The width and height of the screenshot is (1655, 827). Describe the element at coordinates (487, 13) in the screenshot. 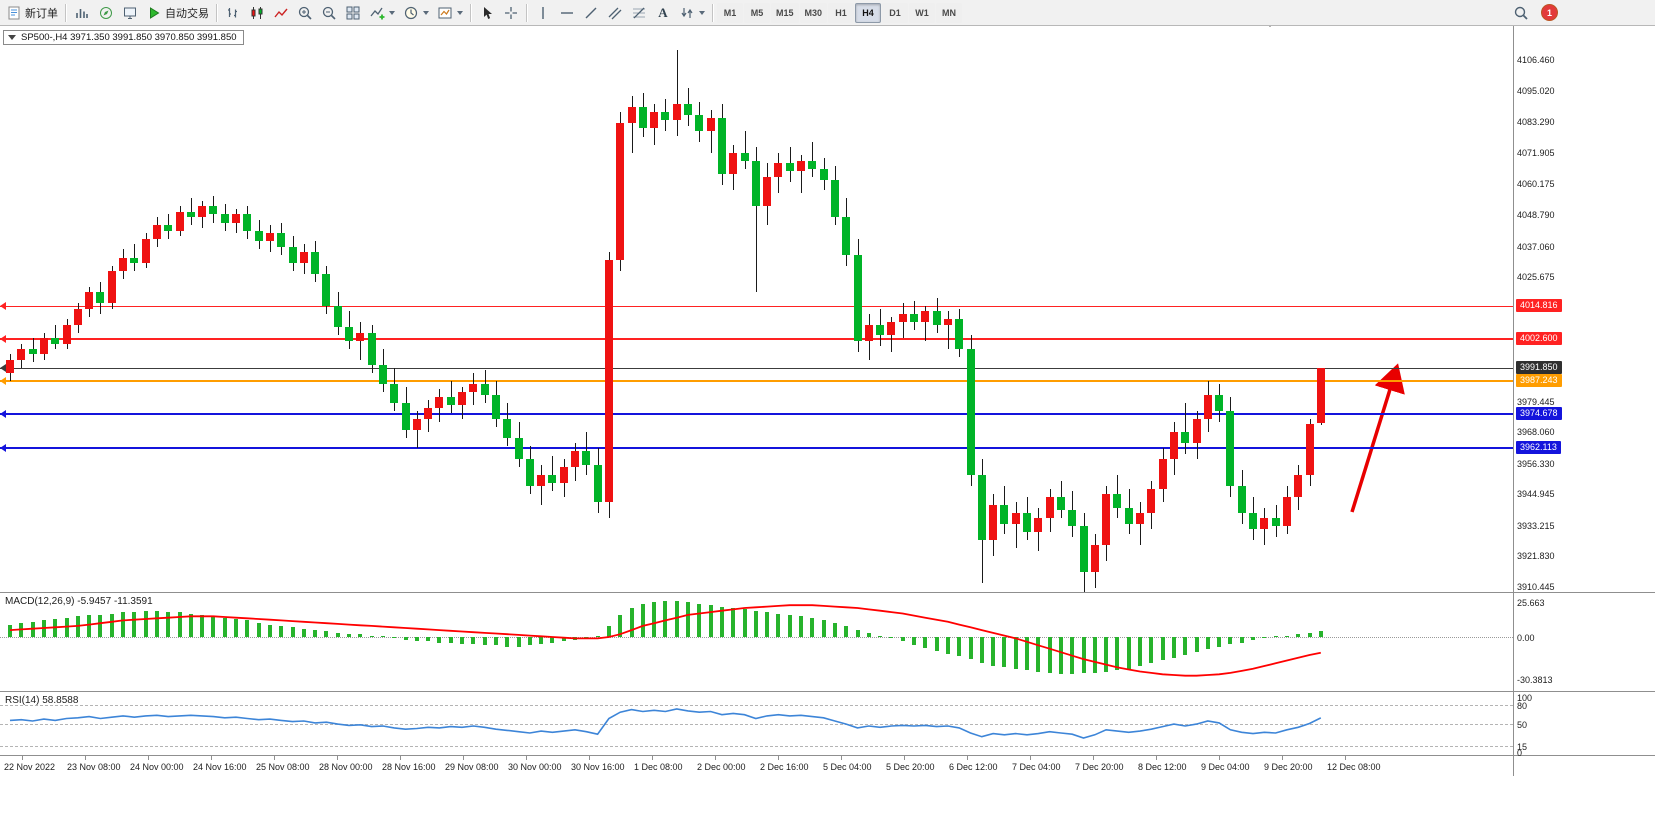

I see `cursor-button` at that location.